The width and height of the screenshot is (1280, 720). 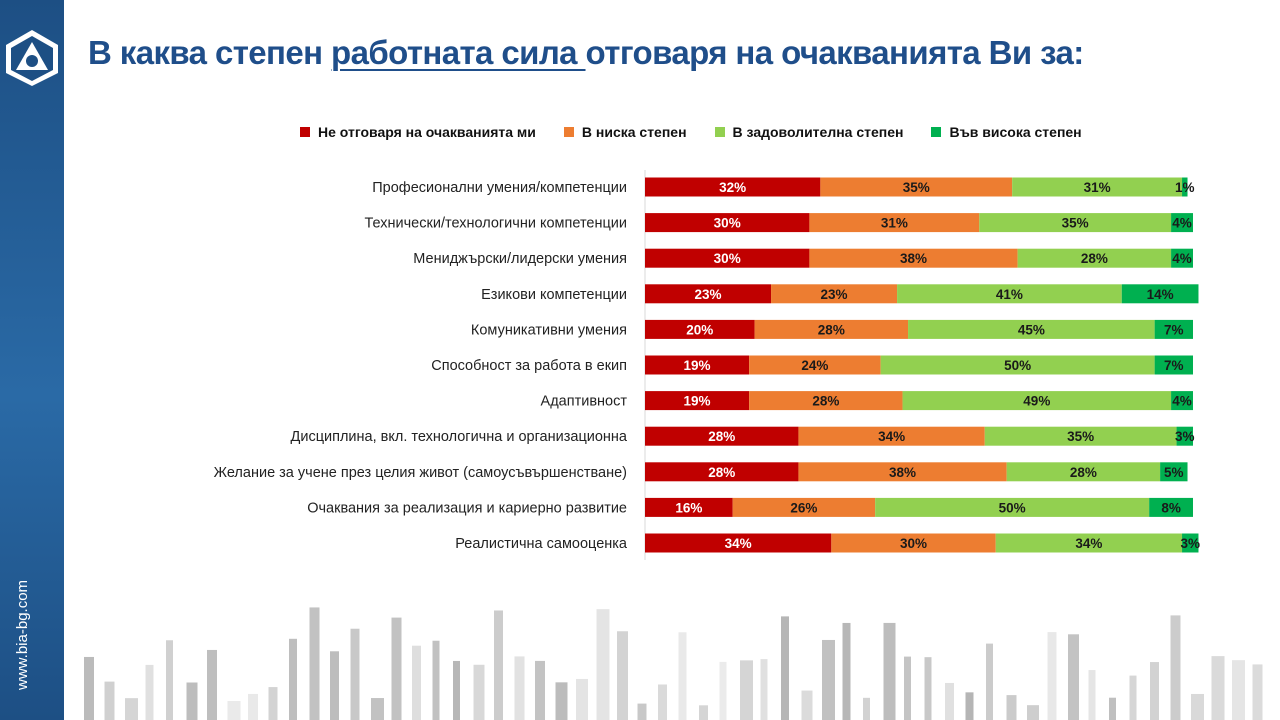 I want to click on bia-logo-icon, so click(x=32, y=58).